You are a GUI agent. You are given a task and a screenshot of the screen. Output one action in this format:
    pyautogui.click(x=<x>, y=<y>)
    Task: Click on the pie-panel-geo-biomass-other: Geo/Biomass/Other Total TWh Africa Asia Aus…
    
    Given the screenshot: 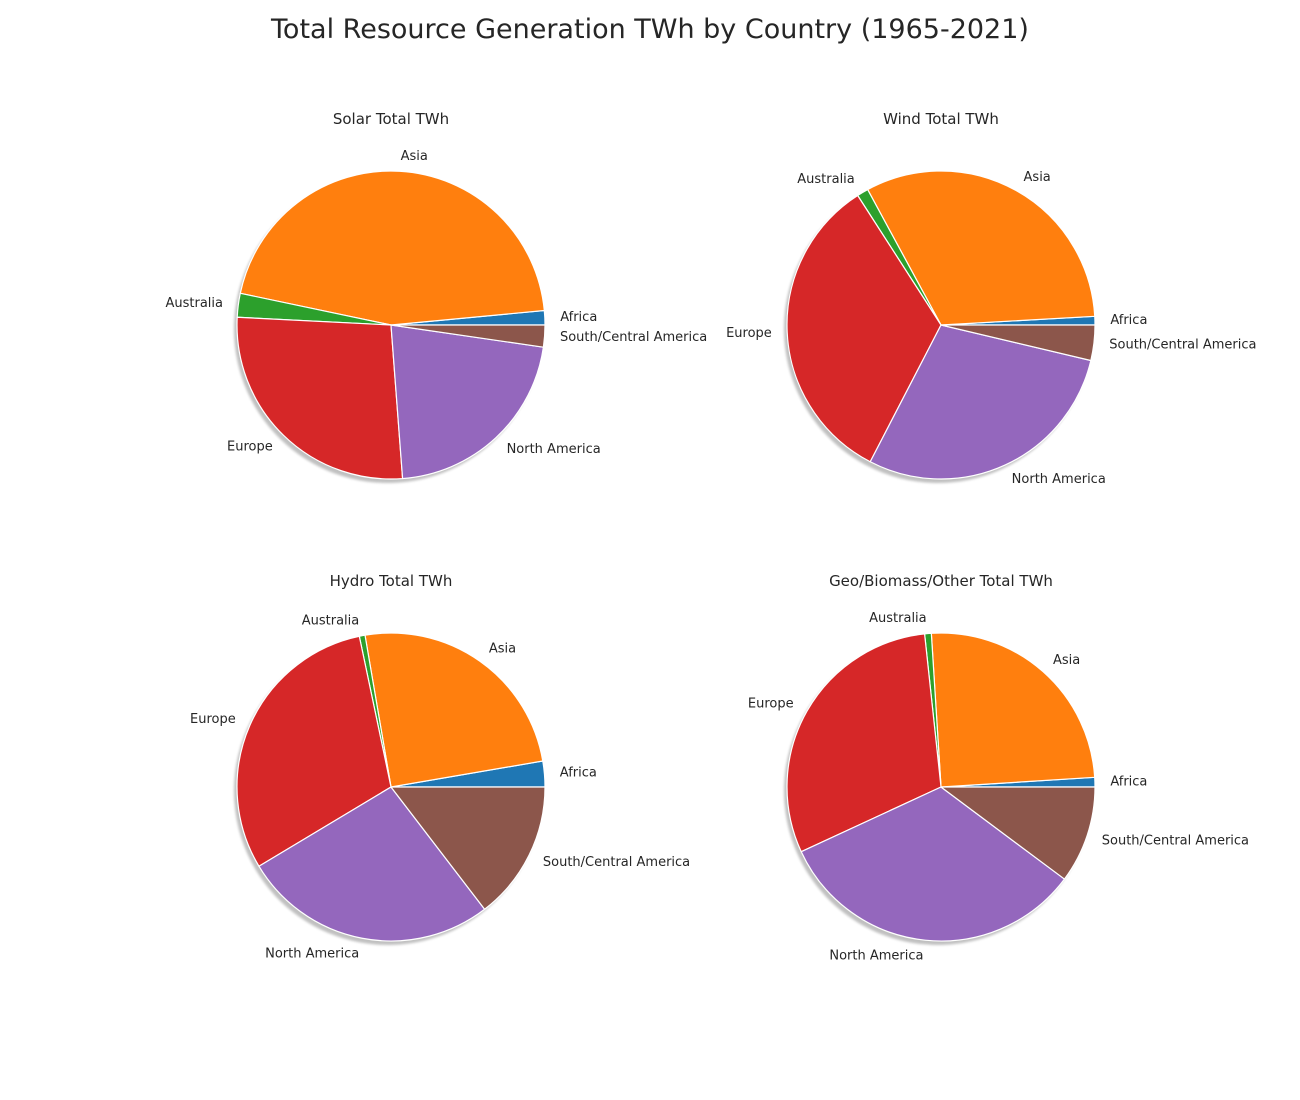 What is the action you would take?
    pyautogui.click(x=998, y=767)
    